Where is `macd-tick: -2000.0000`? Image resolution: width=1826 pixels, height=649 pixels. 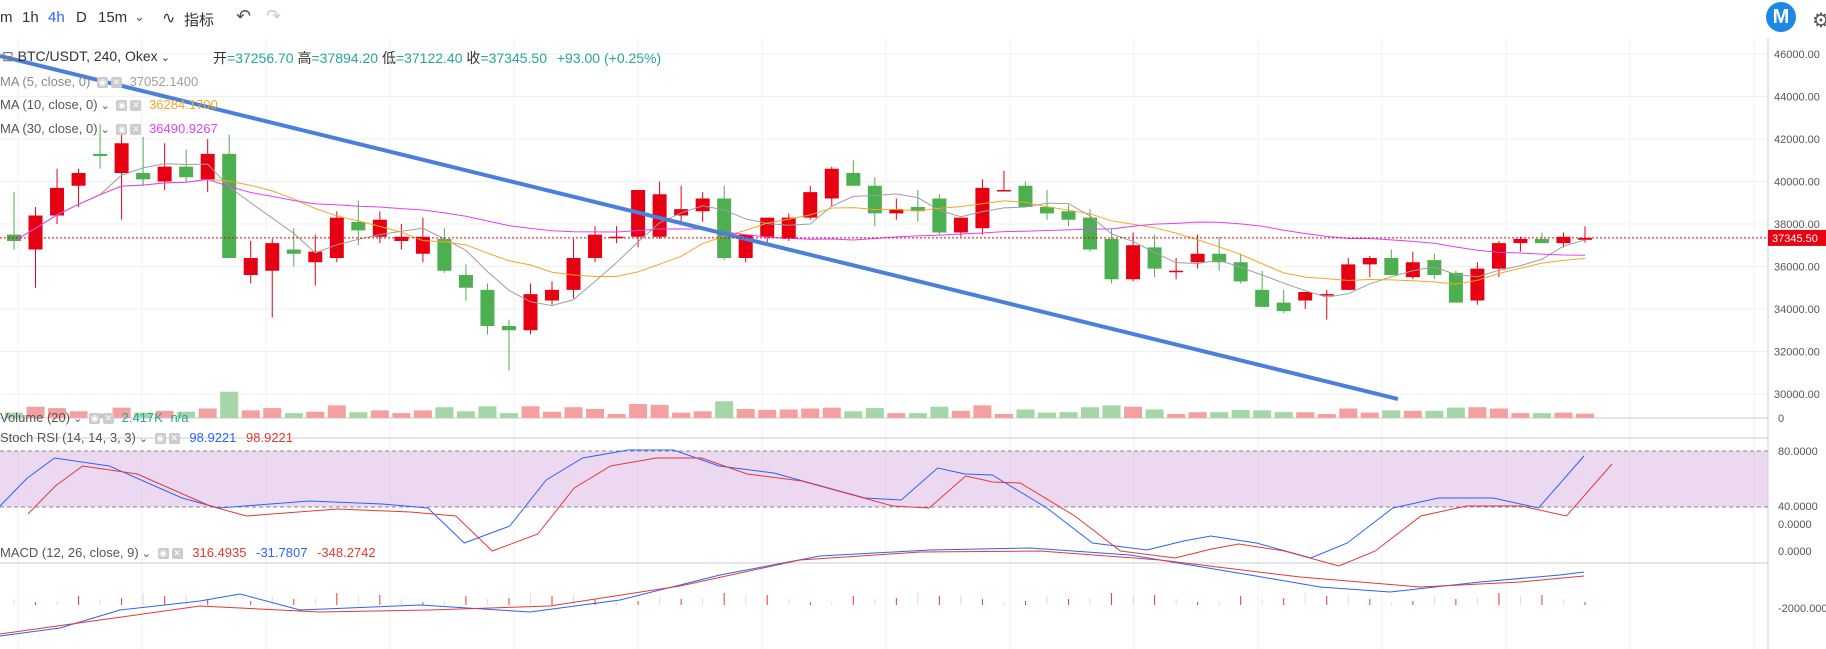 macd-tick: -2000.0000 is located at coordinates (1802, 609).